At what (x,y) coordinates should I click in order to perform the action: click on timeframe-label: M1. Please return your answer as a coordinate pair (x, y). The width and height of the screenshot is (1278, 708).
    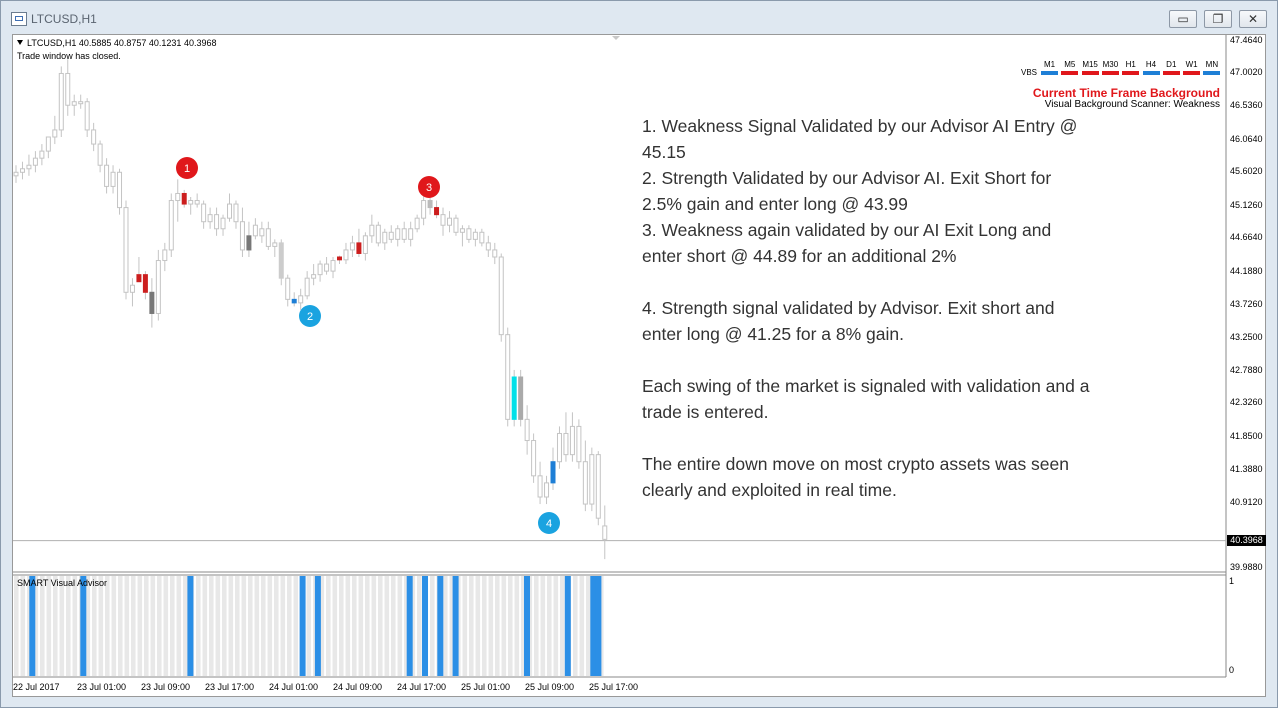
    Looking at the image, I should click on (1049, 64).